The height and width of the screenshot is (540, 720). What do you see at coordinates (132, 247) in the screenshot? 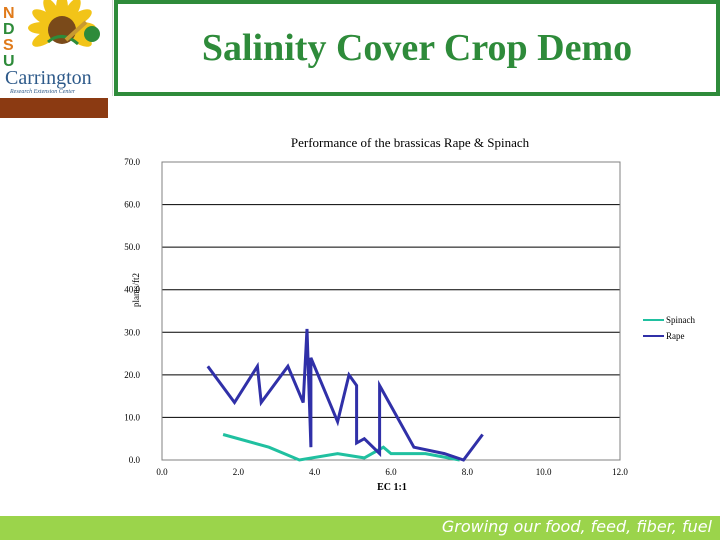
I see `y-tick-label: 50.0` at bounding box center [132, 247].